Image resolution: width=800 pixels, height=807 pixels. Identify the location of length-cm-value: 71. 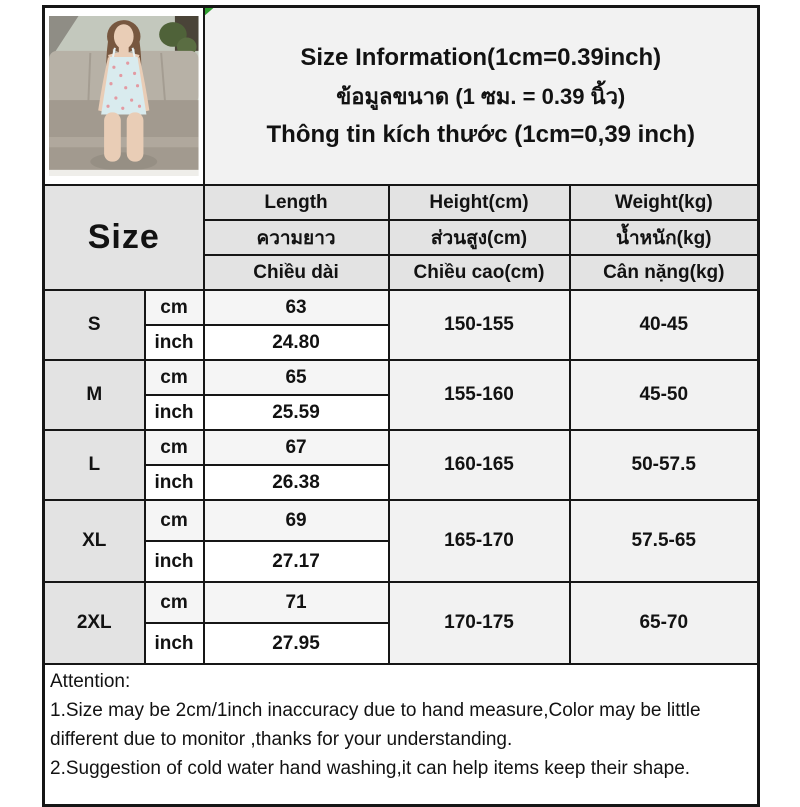
(296, 602).